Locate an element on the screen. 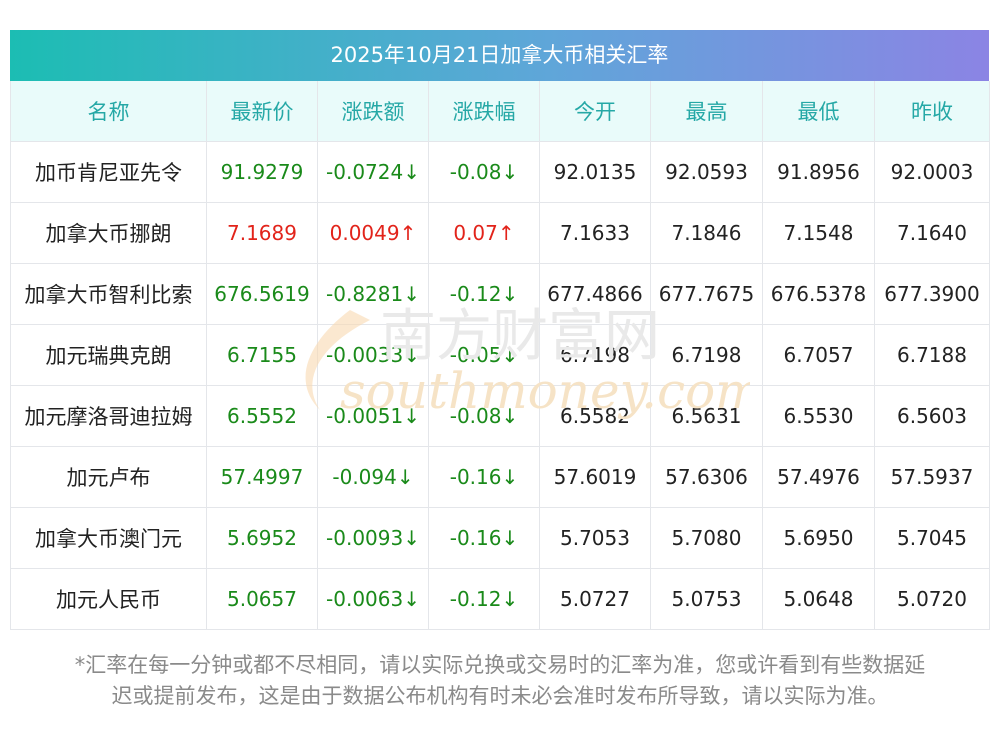  cell-pct: -0.05↓ is located at coordinates (484, 355).